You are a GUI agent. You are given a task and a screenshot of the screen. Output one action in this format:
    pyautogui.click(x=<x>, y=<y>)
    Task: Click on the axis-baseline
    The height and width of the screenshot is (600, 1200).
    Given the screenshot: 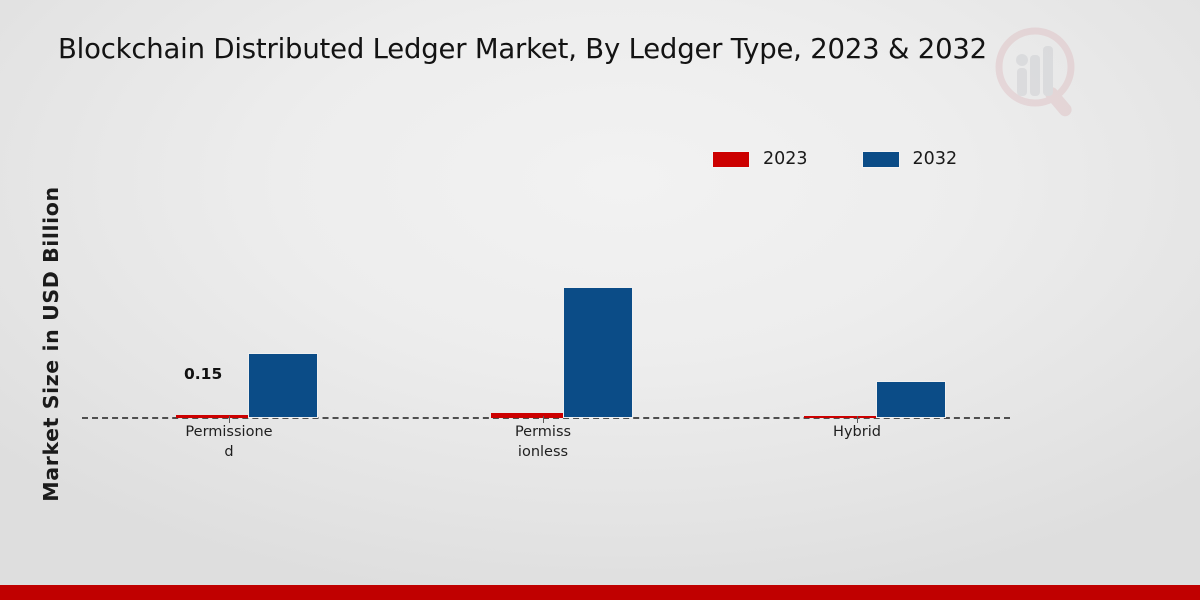 What is the action you would take?
    pyautogui.click(x=546, y=418)
    